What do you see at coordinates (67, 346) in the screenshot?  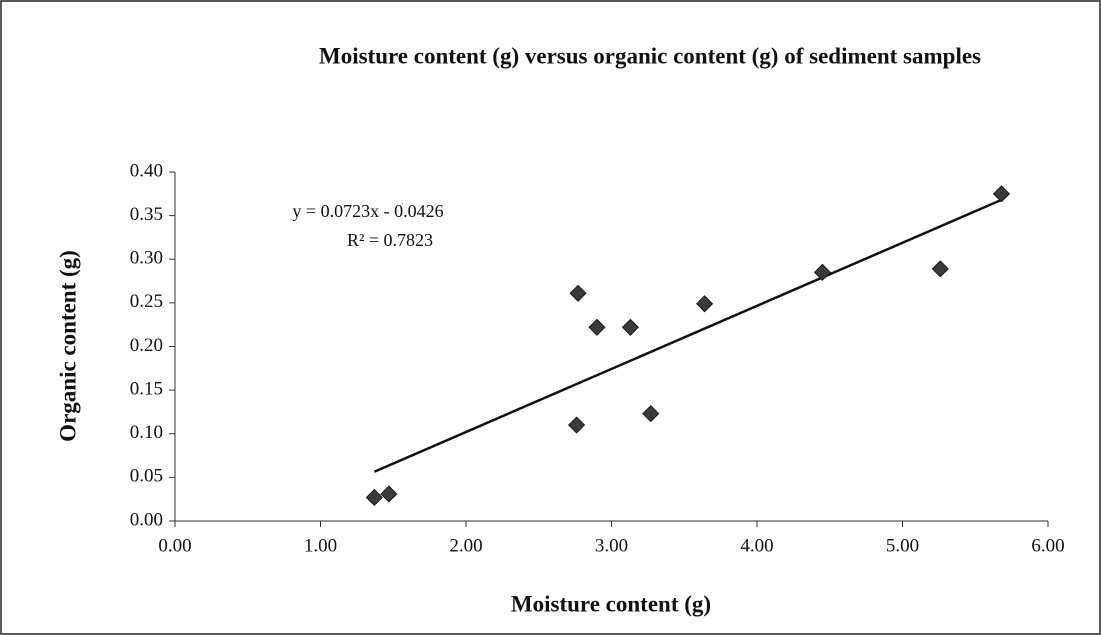 I see `y-axis-label: Organic content (g)` at bounding box center [67, 346].